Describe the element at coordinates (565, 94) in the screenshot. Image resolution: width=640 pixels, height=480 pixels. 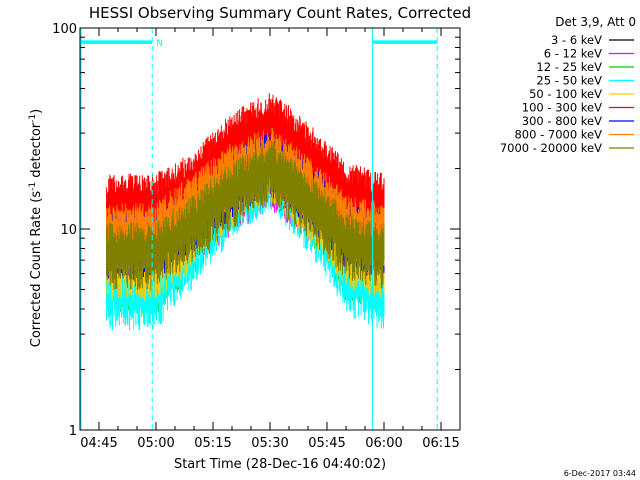
I see `legend-label-4: 50 - 100 keV` at that location.